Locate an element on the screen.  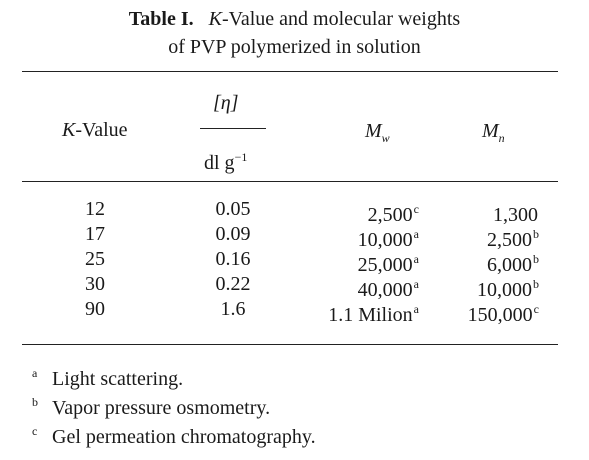
mw-value: 2,500 is located at coordinates (390, 215).